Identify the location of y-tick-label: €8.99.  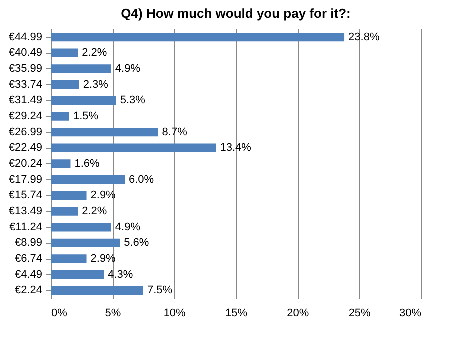
(28, 243).